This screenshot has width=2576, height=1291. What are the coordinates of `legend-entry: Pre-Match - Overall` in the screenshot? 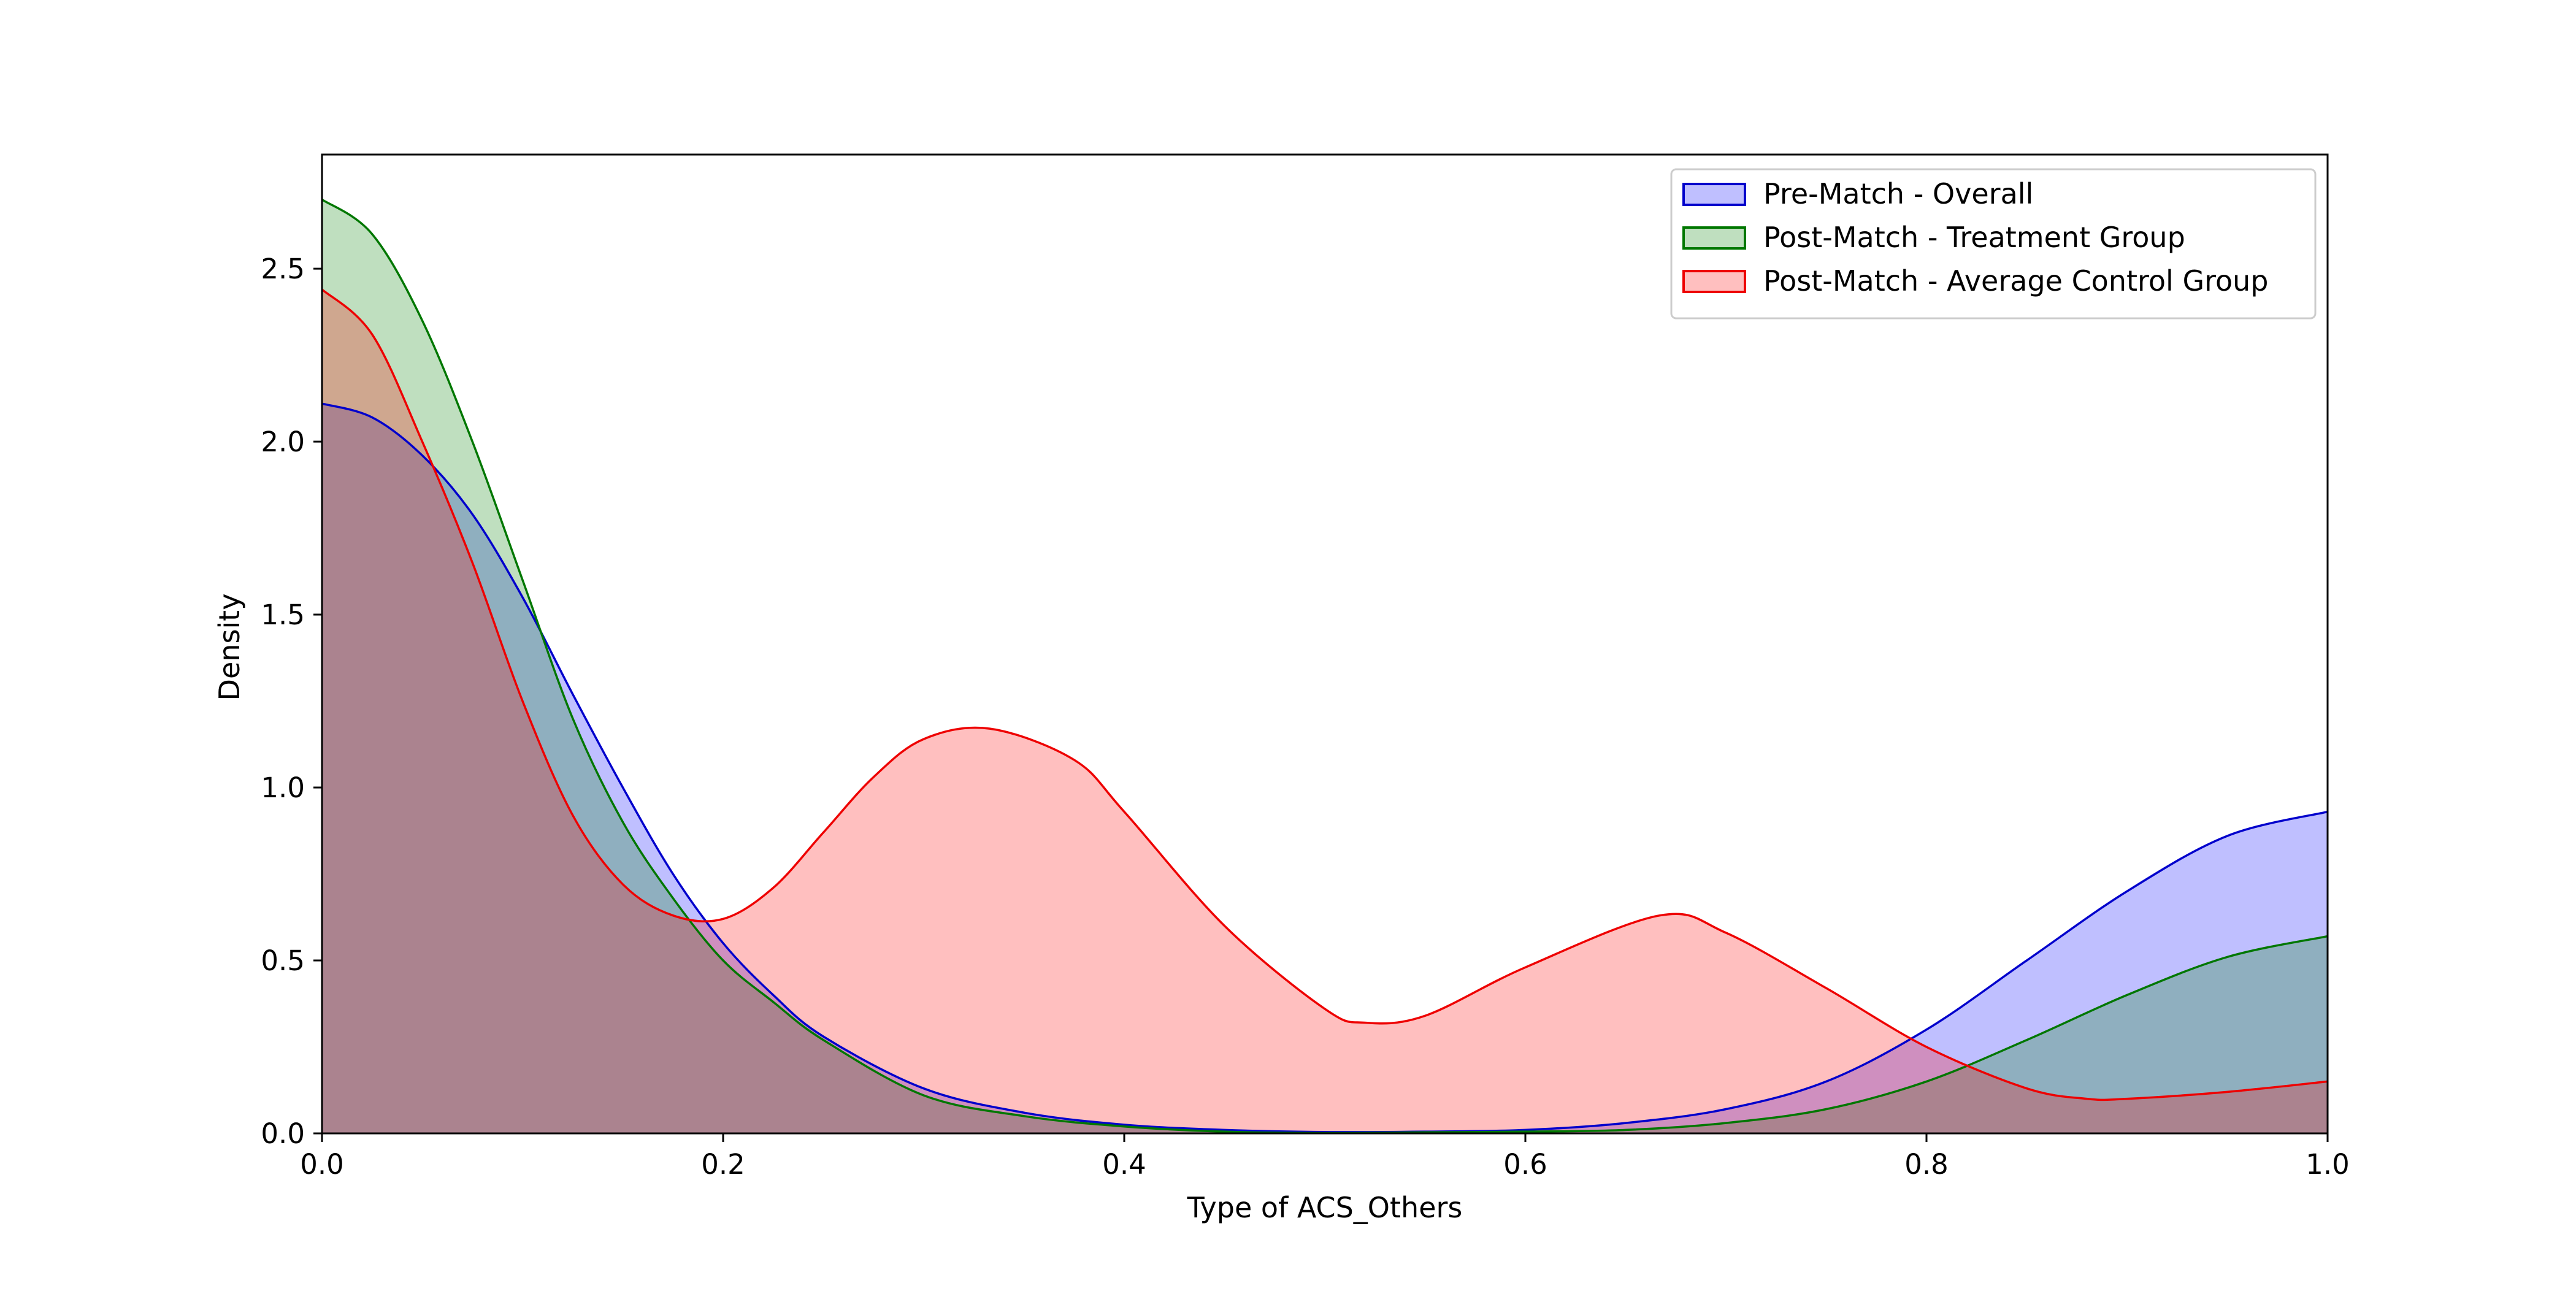 It's located at (1857, 193).